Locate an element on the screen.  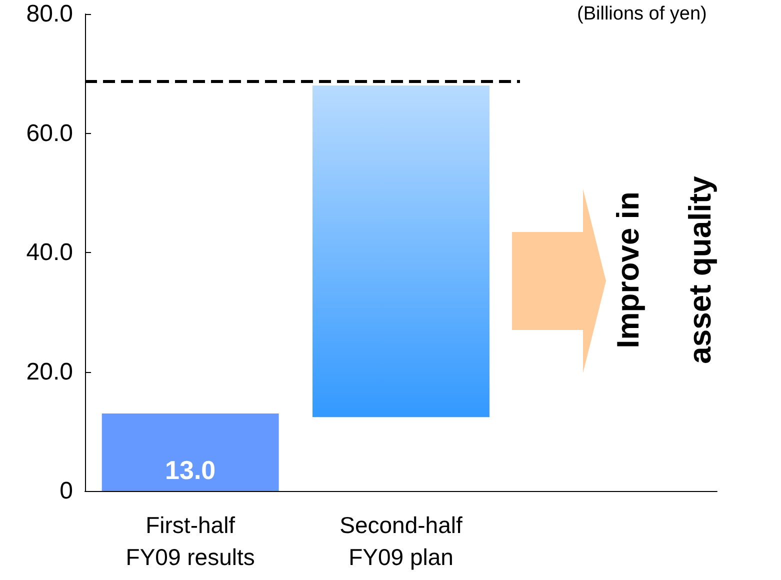
y-axis-title: (Billions of yen) is located at coordinates (642, 14).